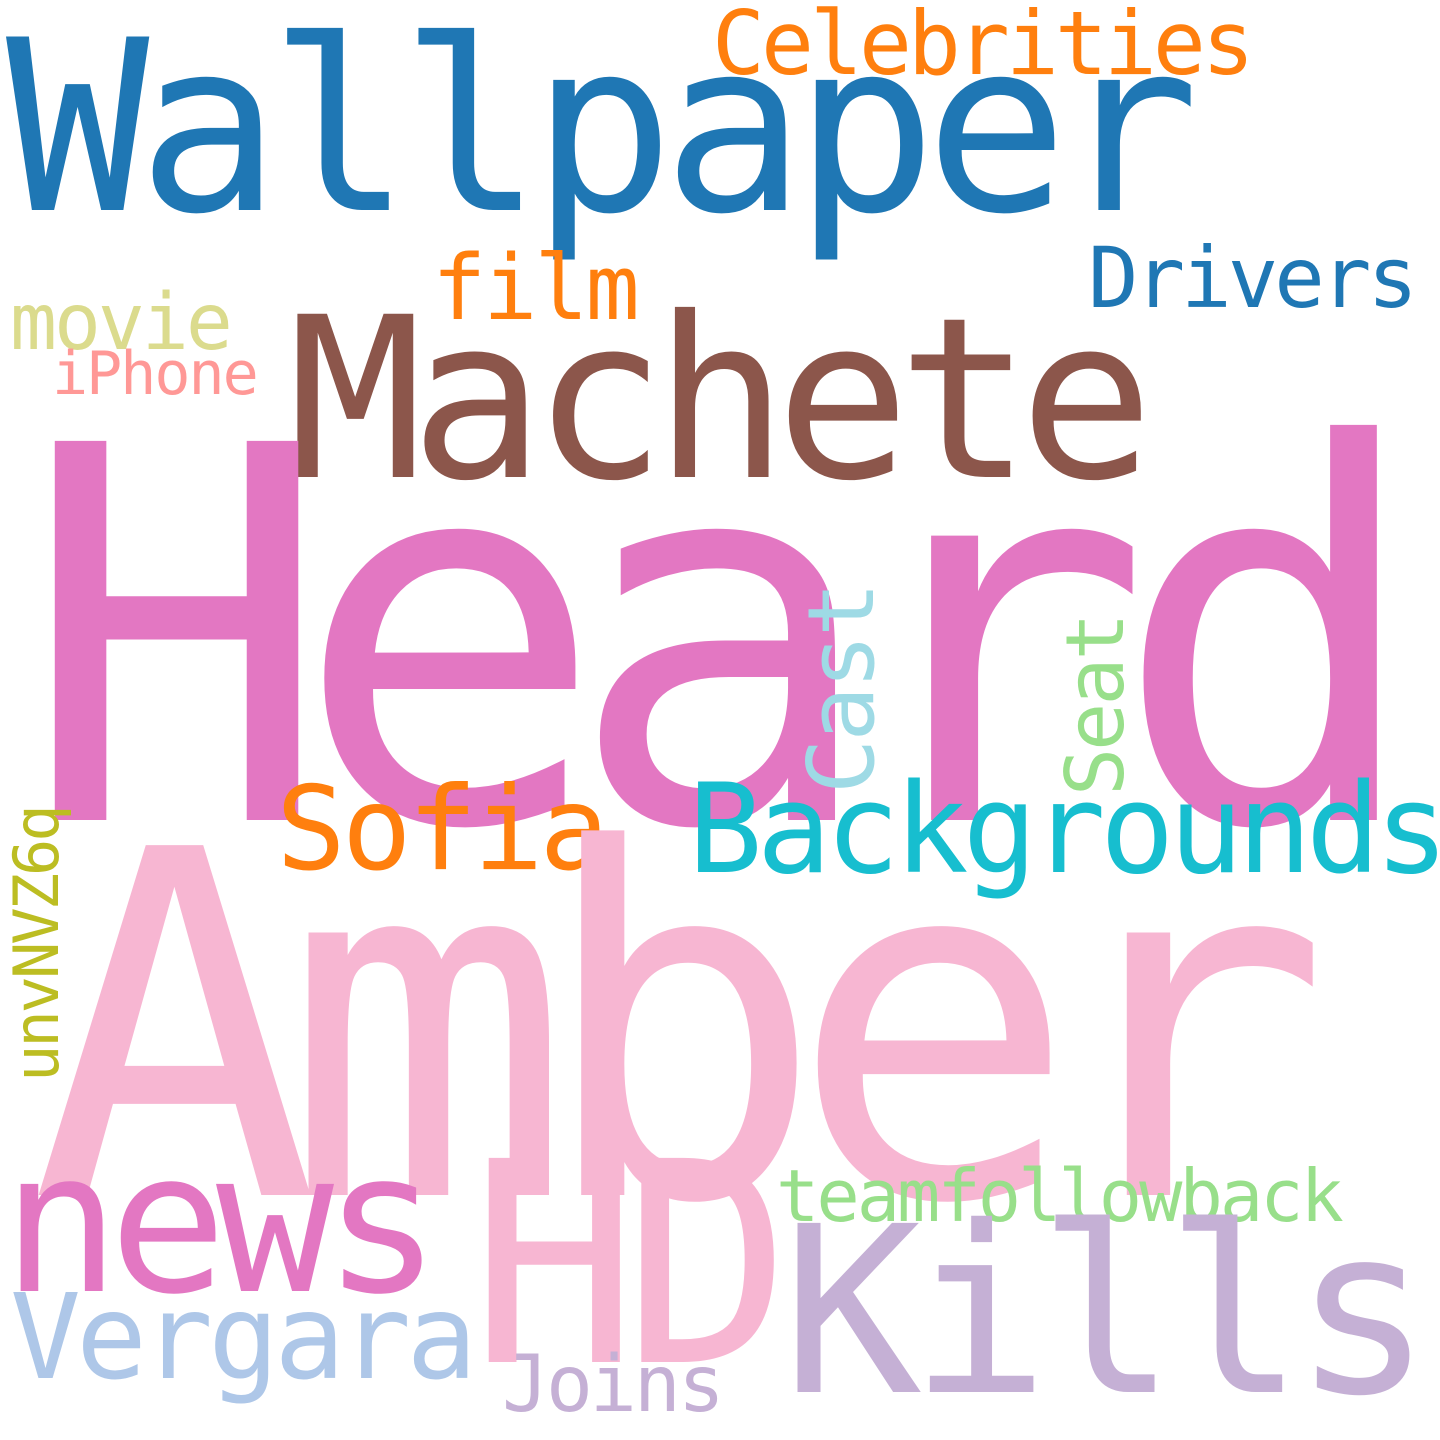 This screenshot has width=1440, height=1440. What do you see at coordinates (983, 47) in the screenshot?
I see `word-celebrities: Celebrities` at bounding box center [983, 47].